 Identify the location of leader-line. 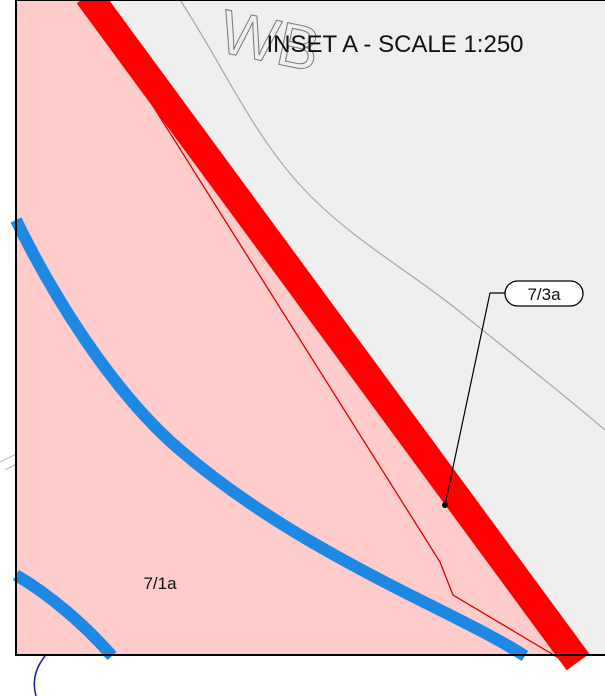
(474, 399).